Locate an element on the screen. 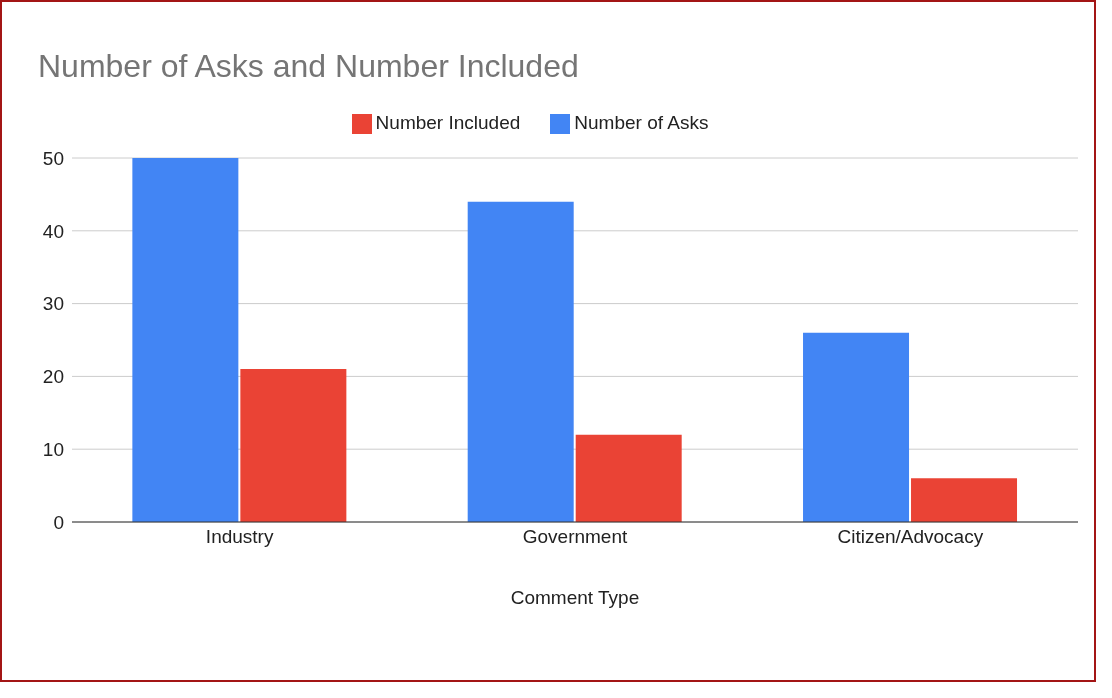 Image resolution: width=1112 pixels, height=698 pixels. x-tick-label: Government is located at coordinates (575, 537).